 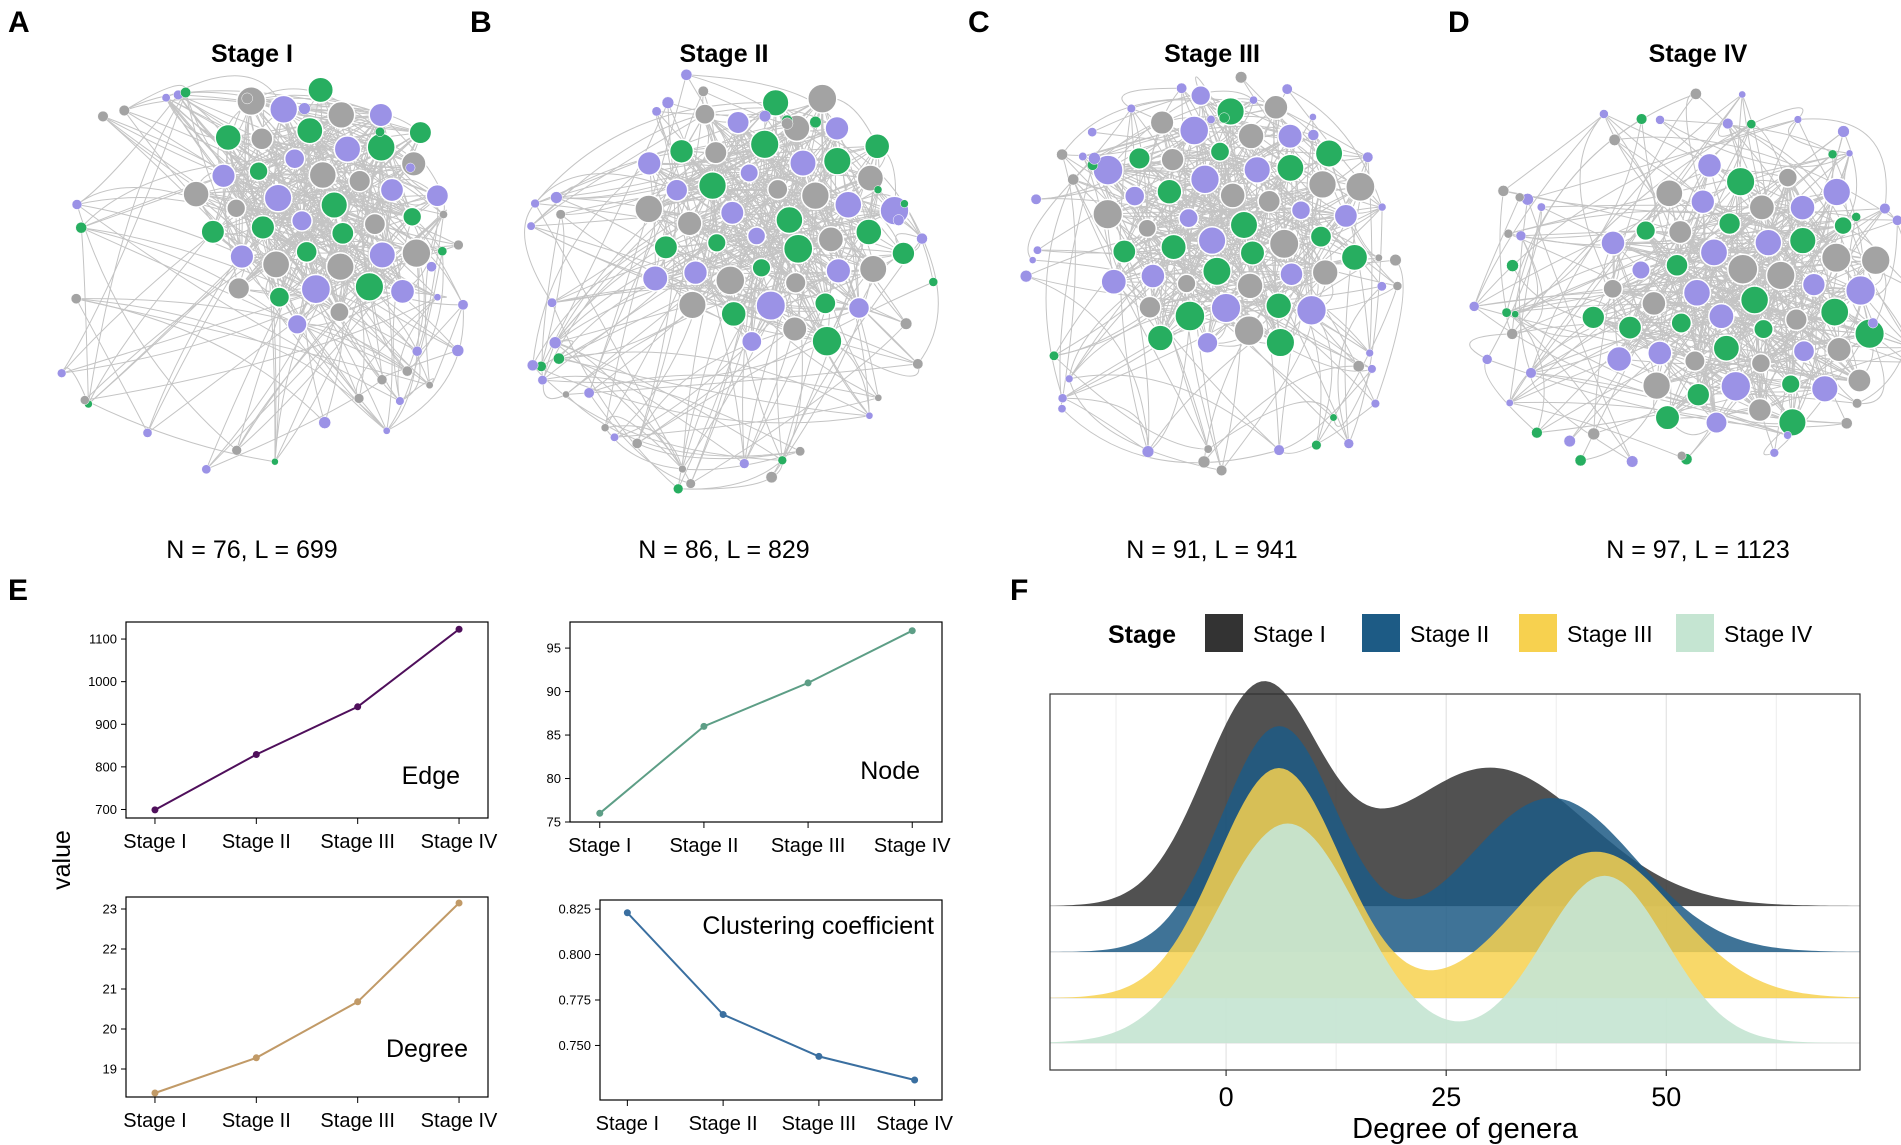 I want to click on legend-swatch, so click(x=1695, y=633).